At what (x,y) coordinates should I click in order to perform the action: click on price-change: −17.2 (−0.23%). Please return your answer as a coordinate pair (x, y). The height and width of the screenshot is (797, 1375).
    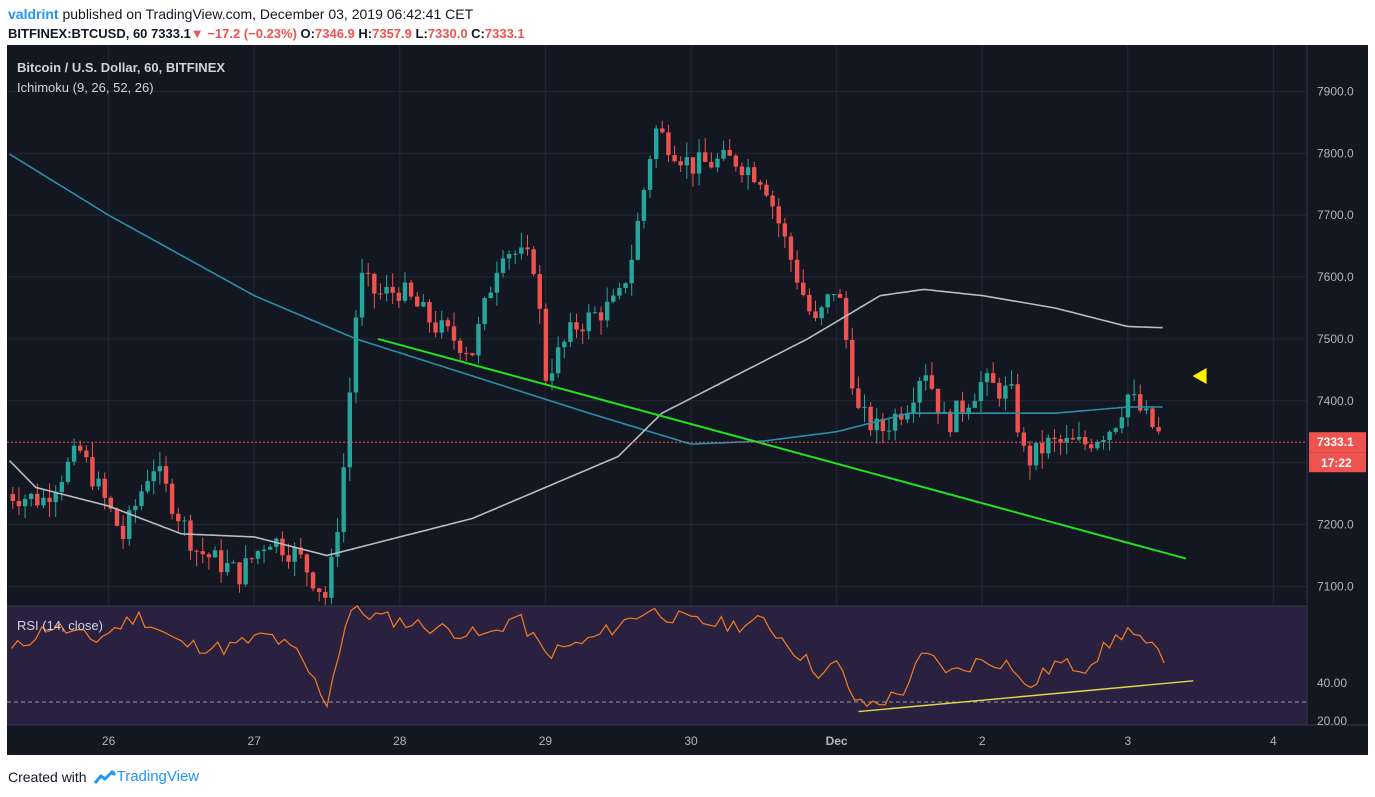
    Looking at the image, I should click on (252, 33).